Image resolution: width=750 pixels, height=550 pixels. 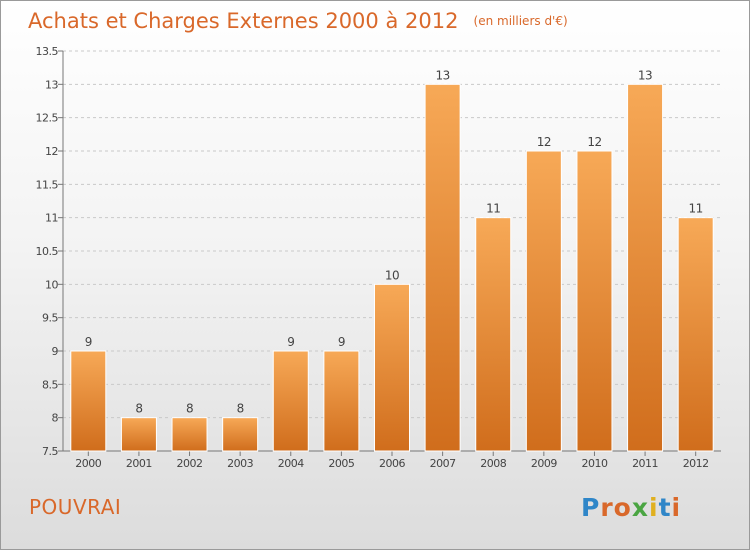 What do you see at coordinates (51, 284) in the screenshot?
I see `y-tick-label: 10` at bounding box center [51, 284].